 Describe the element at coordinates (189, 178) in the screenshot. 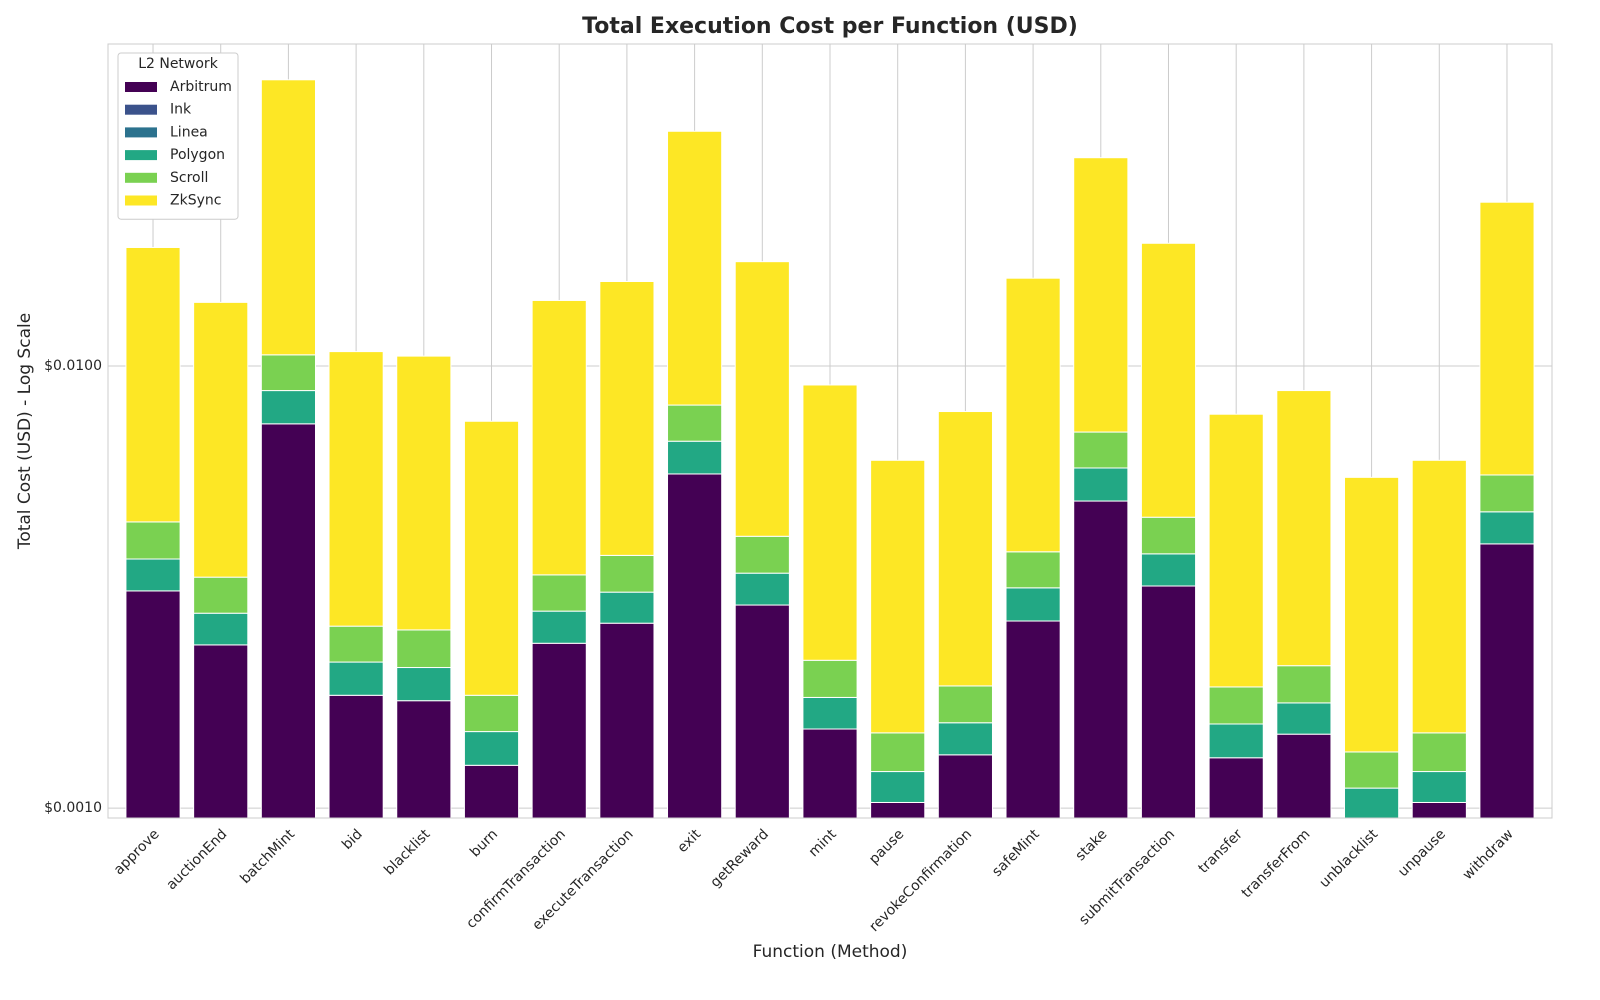

I see `legend-label: Scroll` at that location.